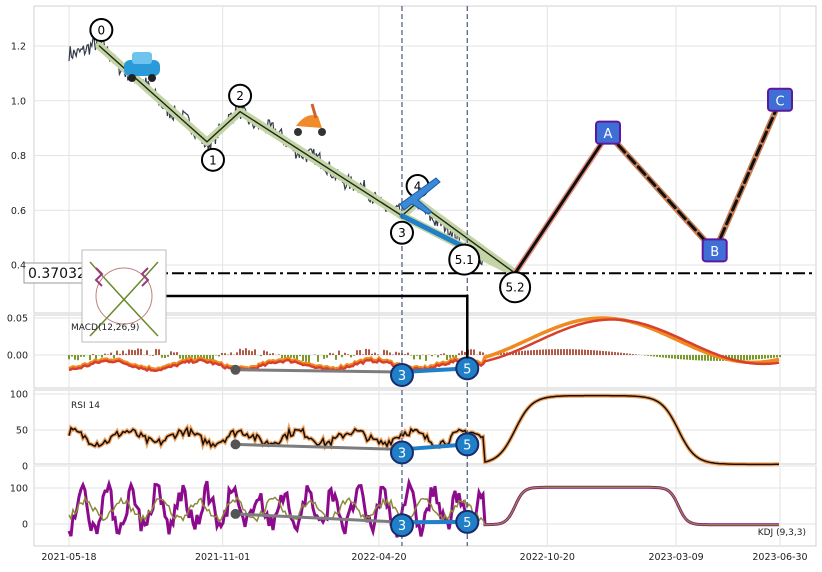 The height and width of the screenshot is (572, 822). I want to click on y-tick-label: 0.05, so click(17, 319).